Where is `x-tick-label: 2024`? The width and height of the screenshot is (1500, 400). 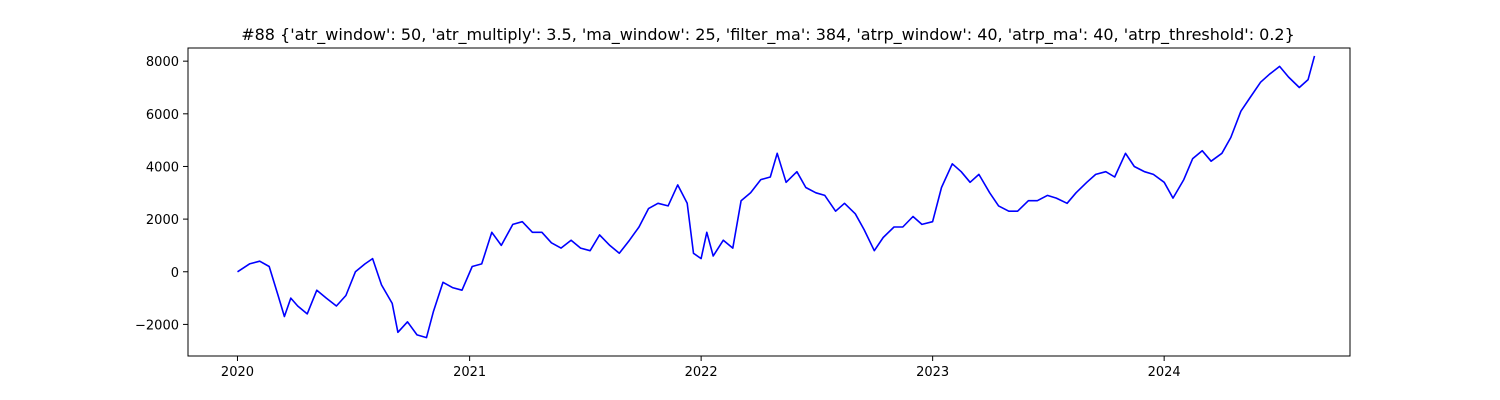
x-tick-label: 2024 is located at coordinates (1164, 372).